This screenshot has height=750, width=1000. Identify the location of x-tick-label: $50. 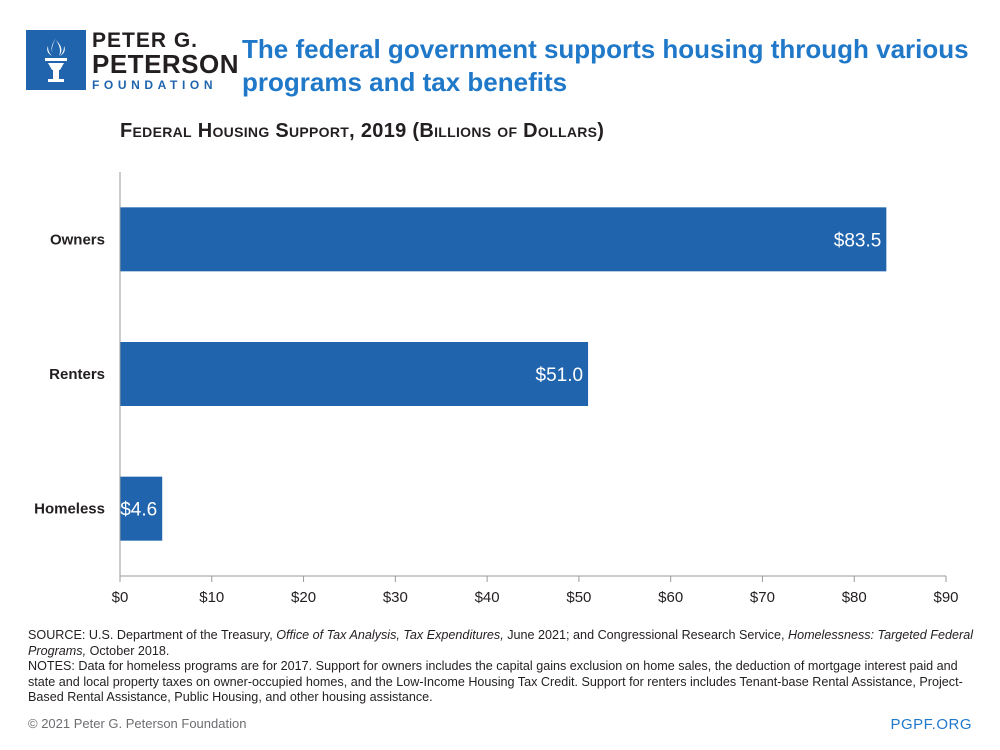
(578, 597).